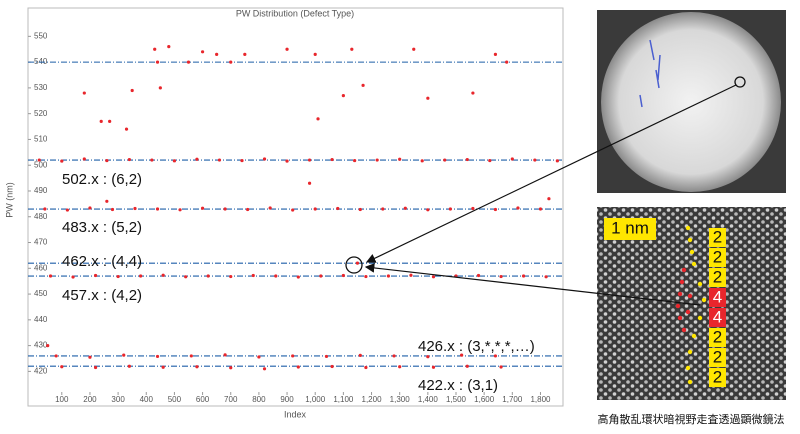  I want to click on annotation: 483.x : (5,2), so click(102, 227).